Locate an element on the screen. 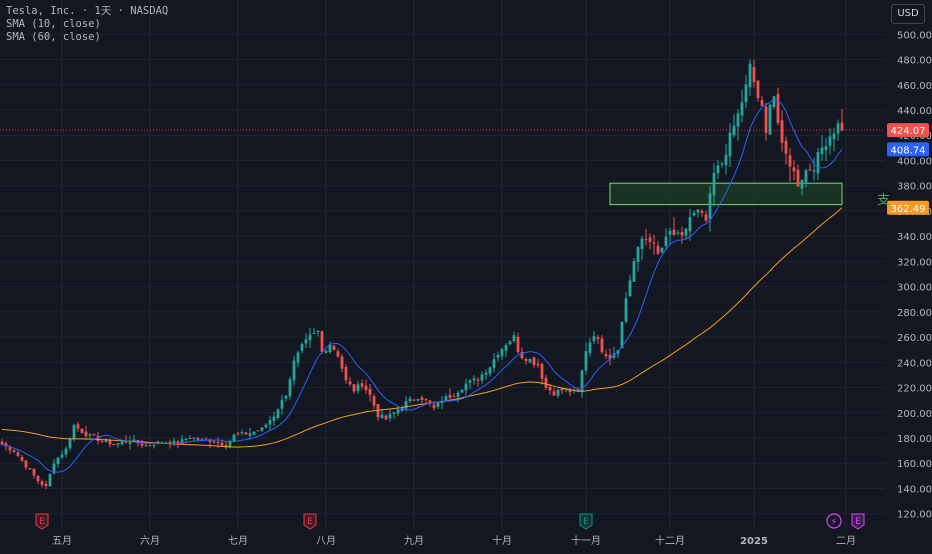 The height and width of the screenshot is (554, 932). y-tick-label: 180.00 is located at coordinates (914, 439).